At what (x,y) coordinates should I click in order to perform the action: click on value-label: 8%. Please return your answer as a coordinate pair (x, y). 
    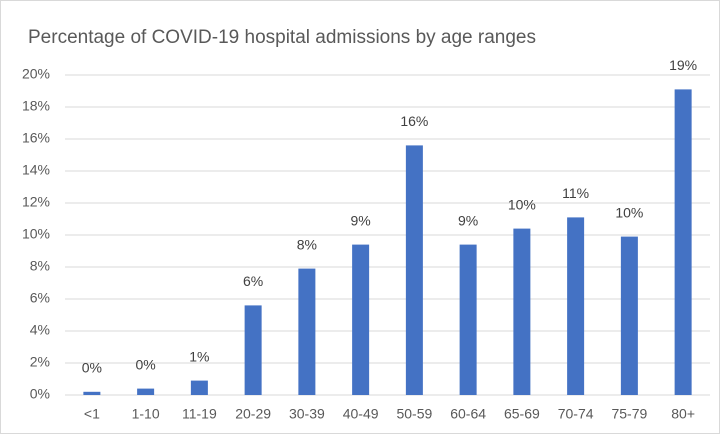
    Looking at the image, I should click on (307, 244).